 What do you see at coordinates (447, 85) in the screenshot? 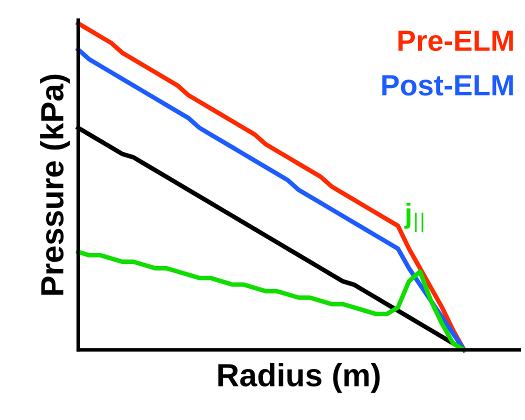
I see `text: Post-ELM` at bounding box center [447, 85].